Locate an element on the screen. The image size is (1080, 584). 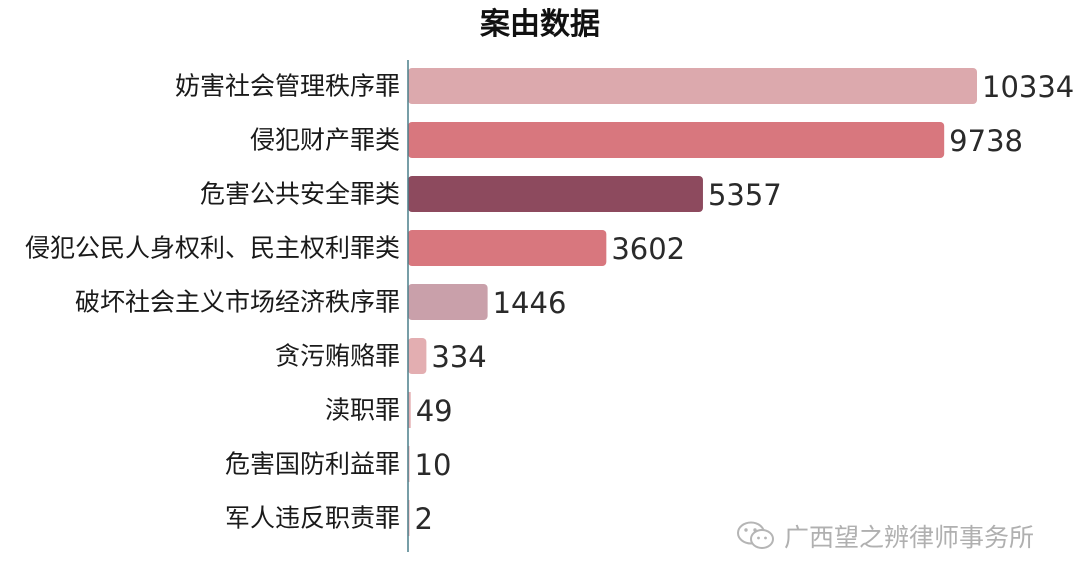
watermark: 广西望之辨律师事务所 is located at coordinates (885, 536).